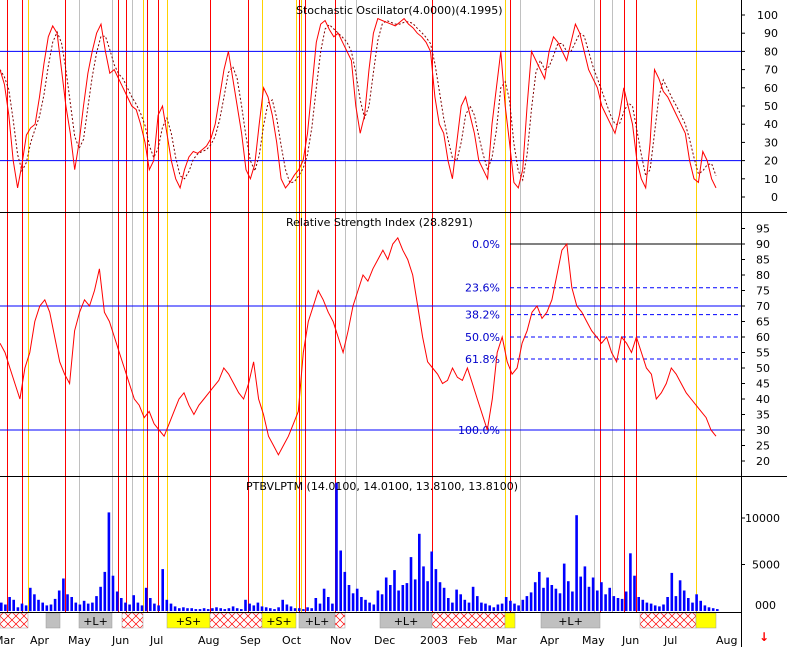 This screenshot has height=652, width=787. I want to click on x-tick-label: Aug, so click(208, 640).